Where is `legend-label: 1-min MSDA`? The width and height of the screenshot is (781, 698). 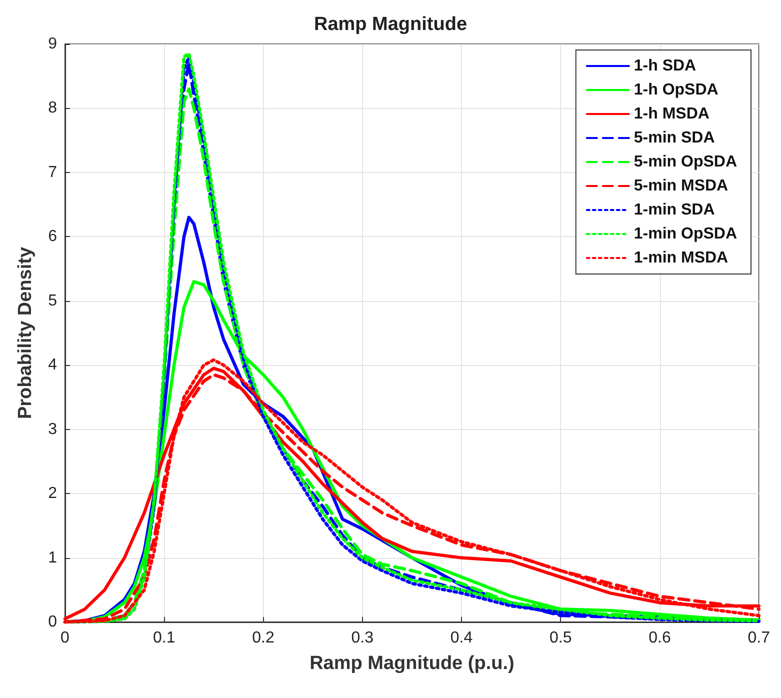
legend-label: 1-min MSDA is located at coordinates (681, 258).